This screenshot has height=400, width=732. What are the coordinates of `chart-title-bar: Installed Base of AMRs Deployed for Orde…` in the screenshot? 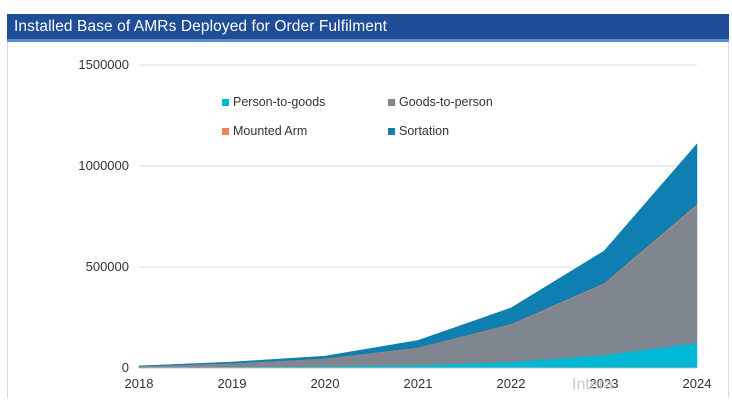 It's located at (368, 28).